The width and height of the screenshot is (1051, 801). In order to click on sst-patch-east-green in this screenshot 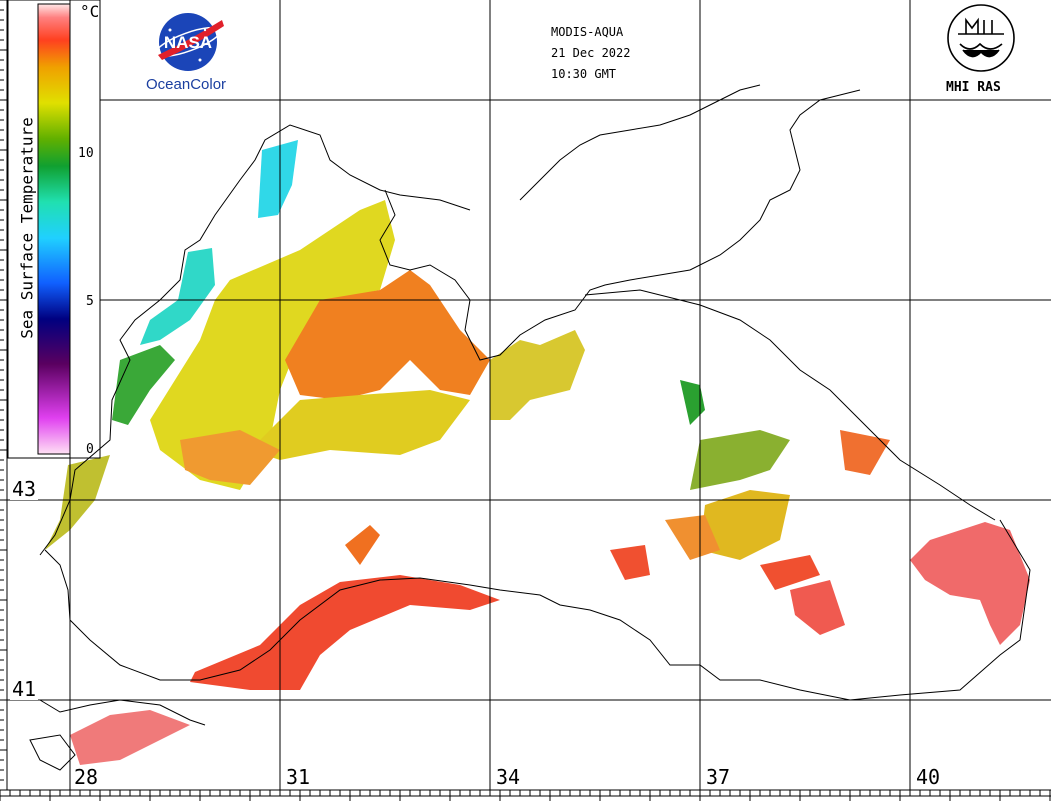, I will do `click(692, 402)`.